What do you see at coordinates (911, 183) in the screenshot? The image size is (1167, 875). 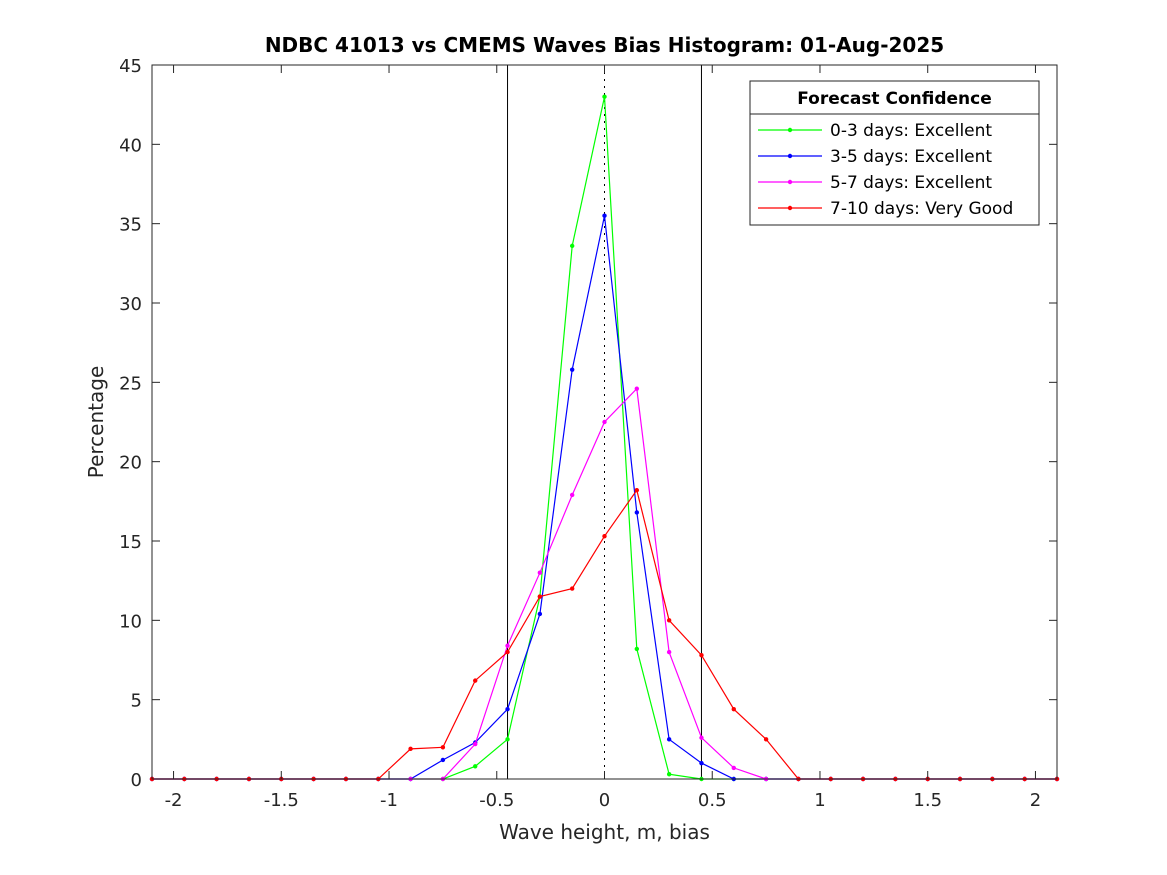 I see `legend-label: 5-7 days: Excellent` at bounding box center [911, 183].